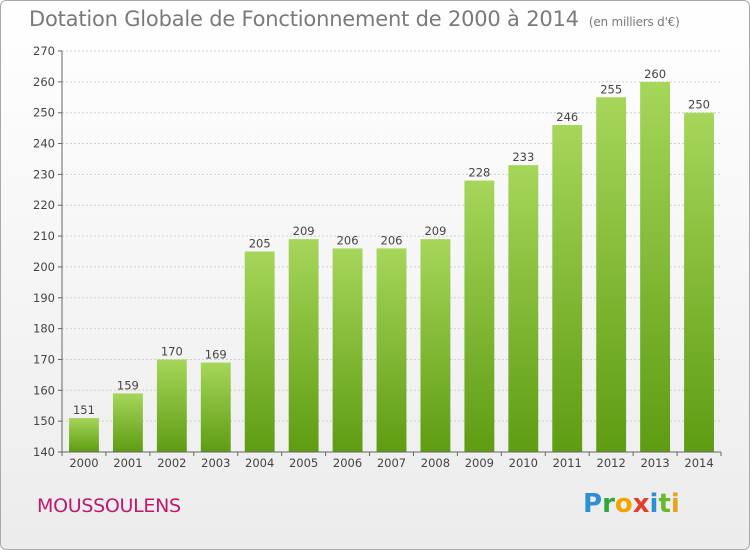 This screenshot has width=750, height=550. What do you see at coordinates (435, 463) in the screenshot?
I see `x-tick-label: 2008` at bounding box center [435, 463].